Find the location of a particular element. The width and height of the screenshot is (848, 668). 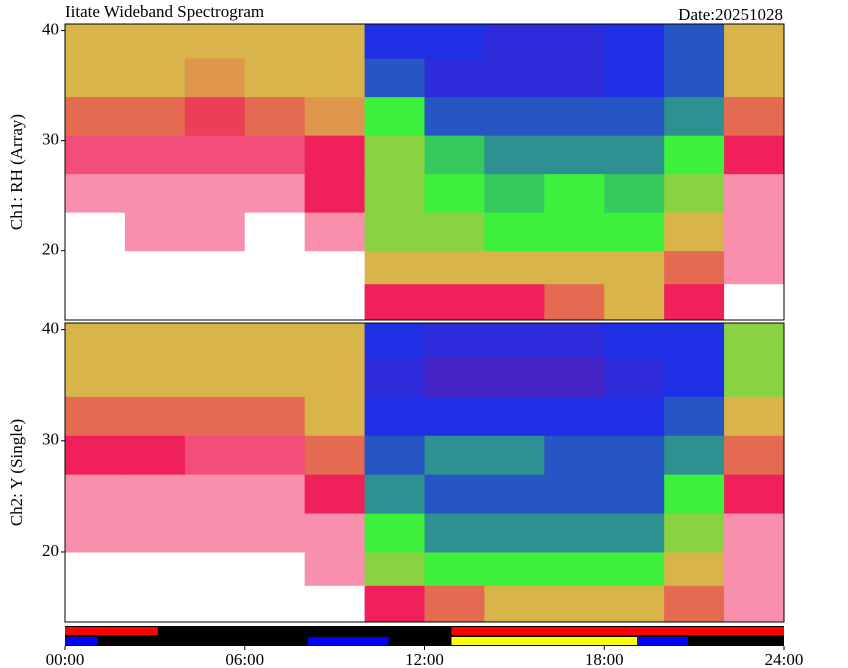

y-tick-label: 20 is located at coordinates (50, 249).